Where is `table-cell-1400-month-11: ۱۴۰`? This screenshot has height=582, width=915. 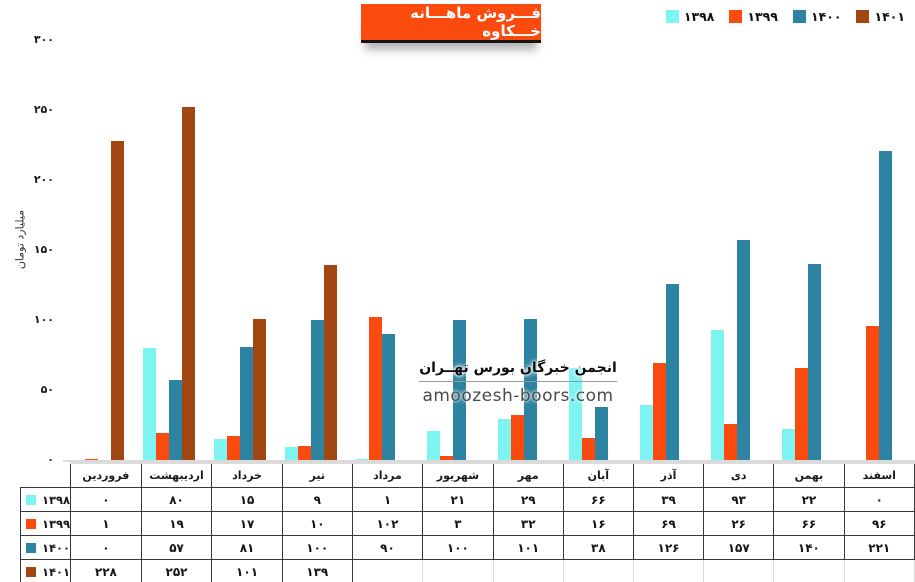
table-cell-1400-month-11: ۱۴۰ is located at coordinates (809, 547).